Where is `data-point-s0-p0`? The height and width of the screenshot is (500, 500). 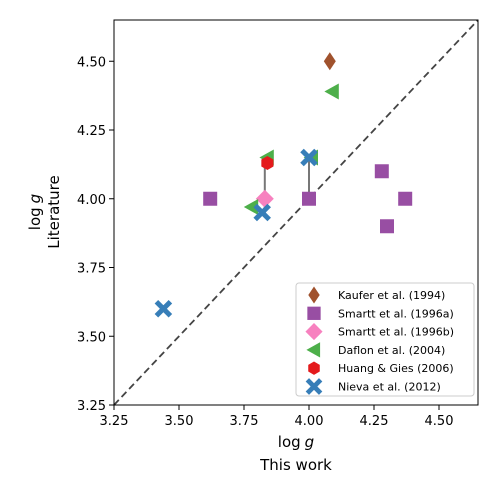 data-point-s0-p0 is located at coordinates (329, 61).